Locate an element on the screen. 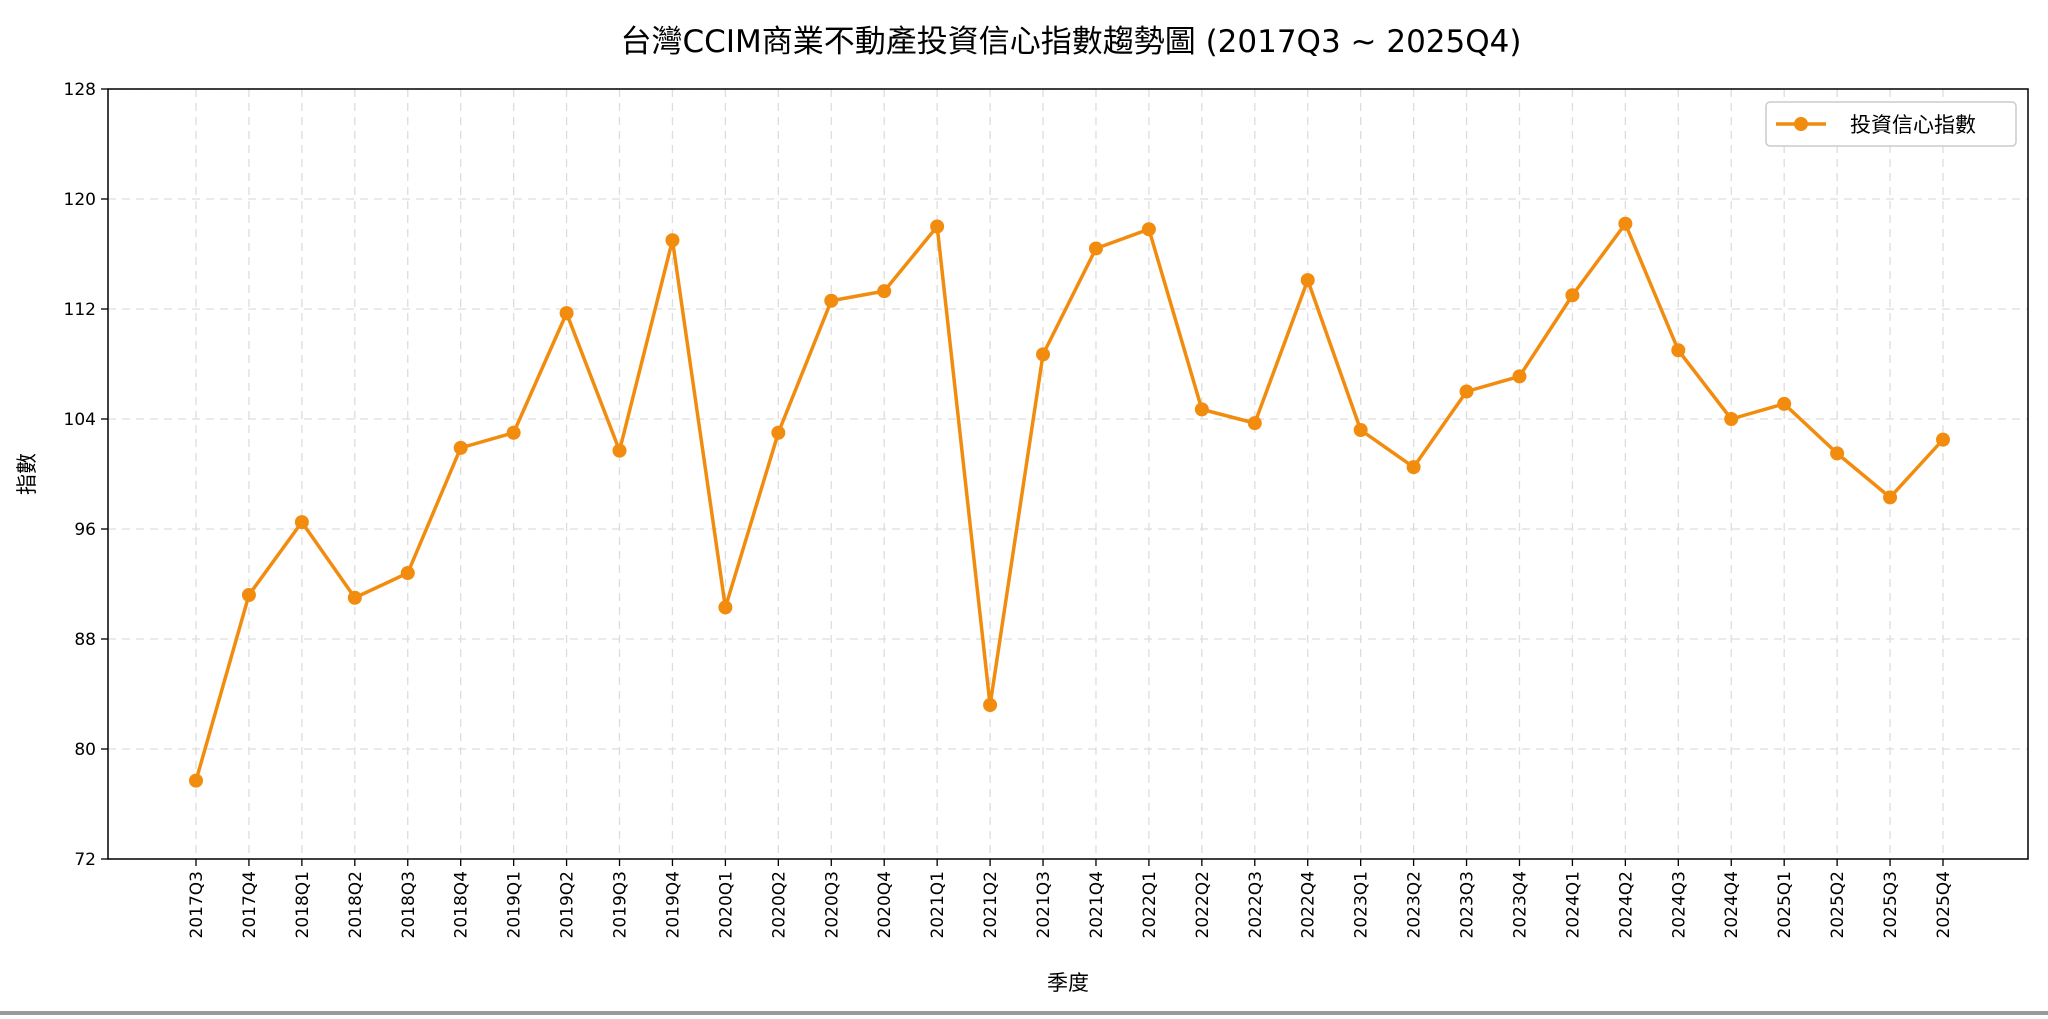  y-tick-label: 120 is located at coordinates (80, 200).